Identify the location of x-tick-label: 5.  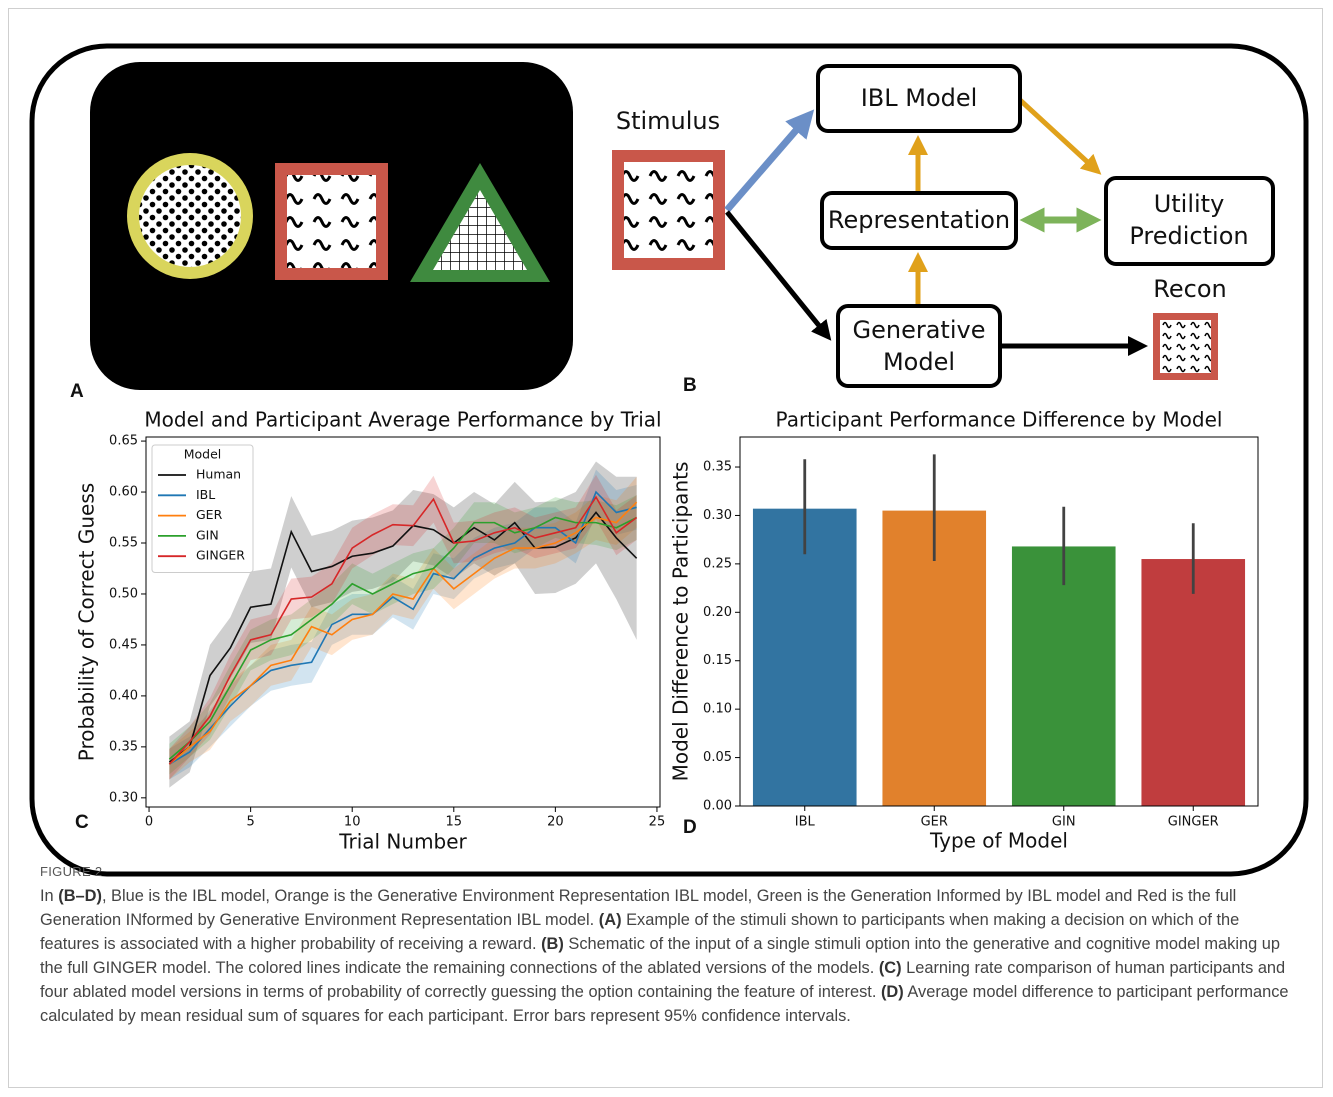
(250, 822).